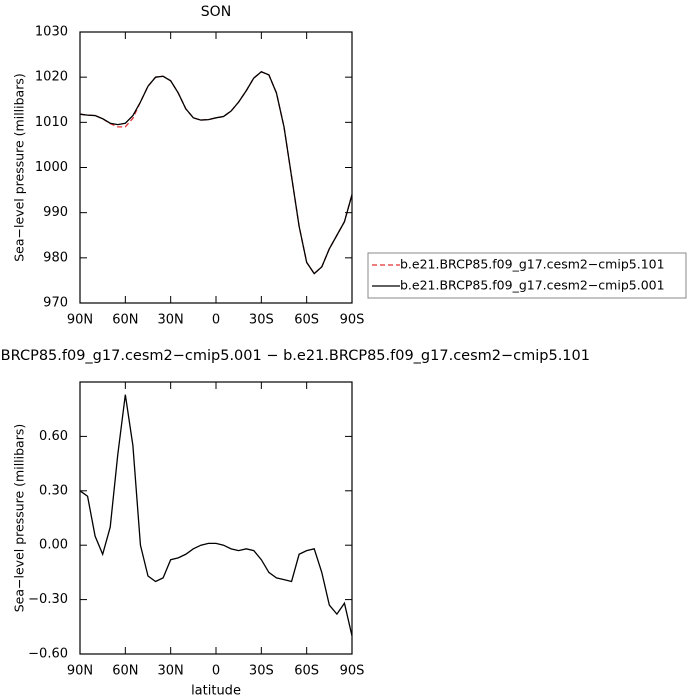 The width and height of the screenshot is (700, 700). I want to click on y-tick-label: 1000, so click(51, 167).